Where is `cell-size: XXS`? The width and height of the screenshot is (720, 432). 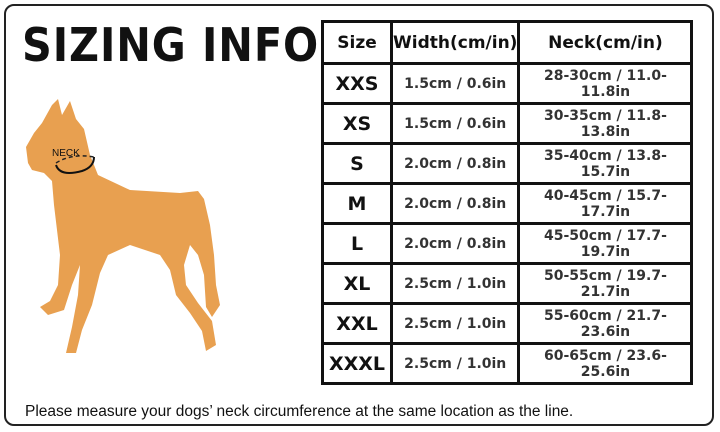
cell-size: XXS is located at coordinates (357, 83).